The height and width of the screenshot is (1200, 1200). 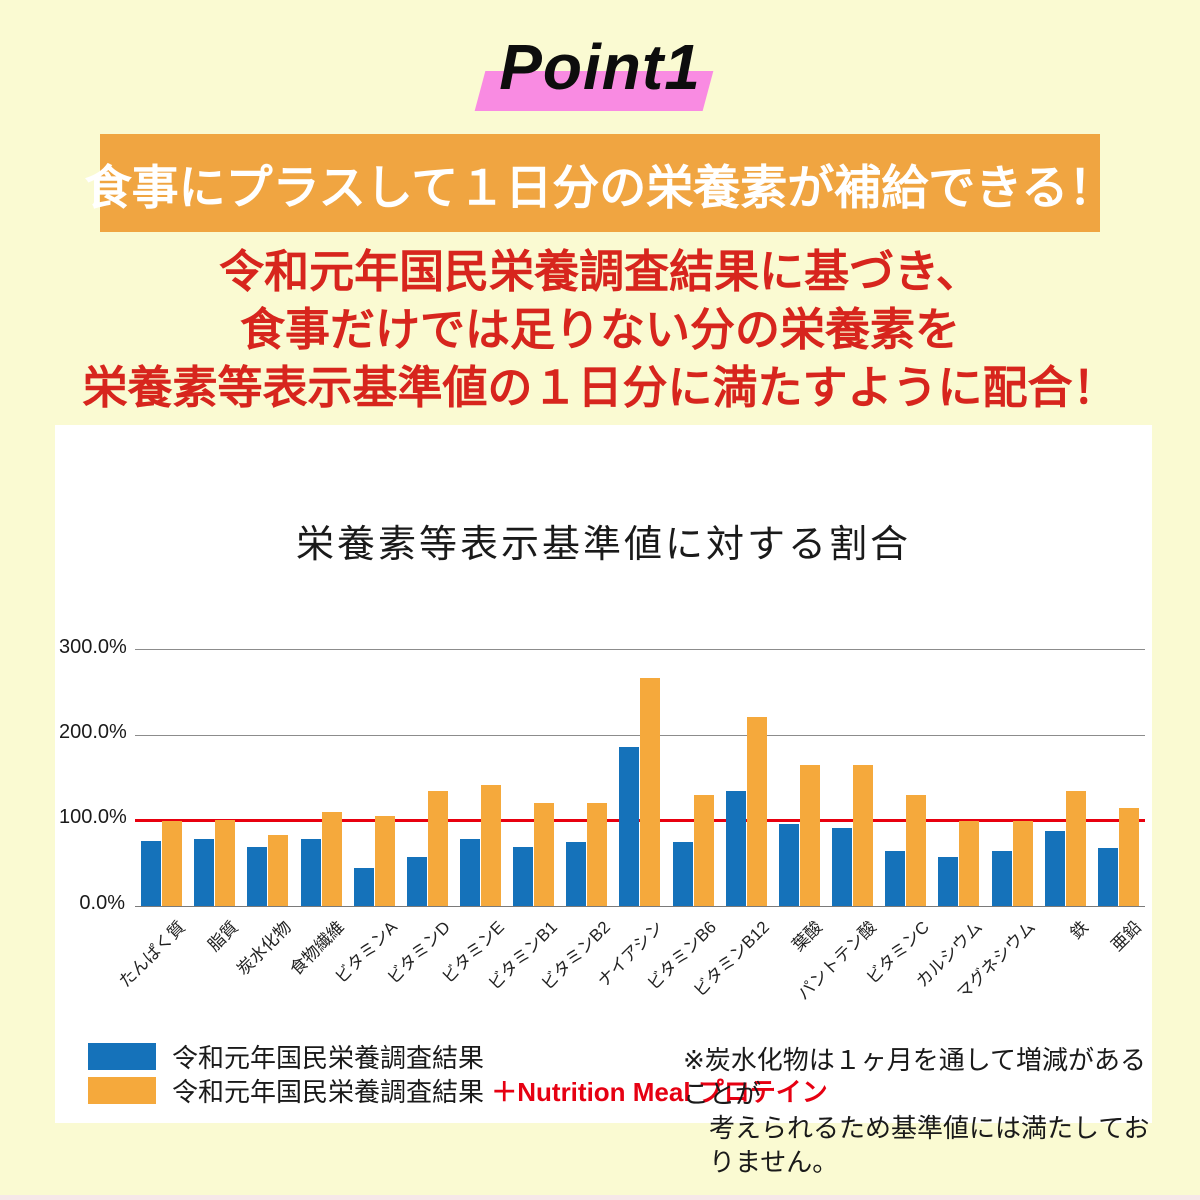 What do you see at coordinates (328, 1091) in the screenshot?
I see `legend-label-base: 令和元年国民栄養調査結果` at bounding box center [328, 1091].